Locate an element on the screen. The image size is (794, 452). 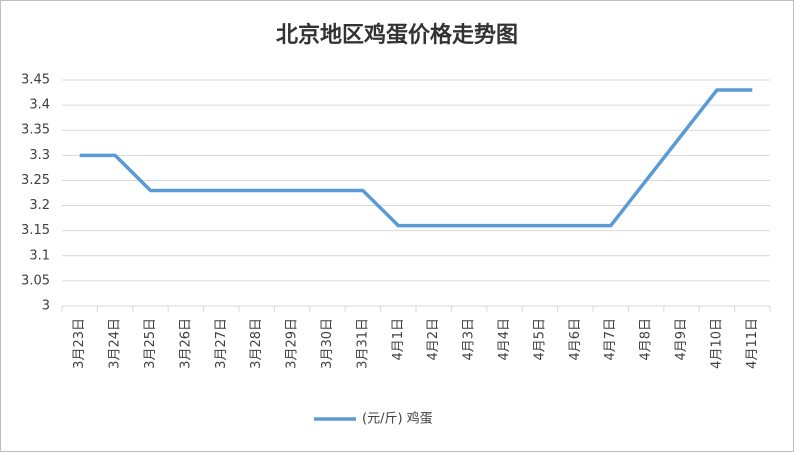
x-tick-label: 3月29日 is located at coordinates (292, 343).